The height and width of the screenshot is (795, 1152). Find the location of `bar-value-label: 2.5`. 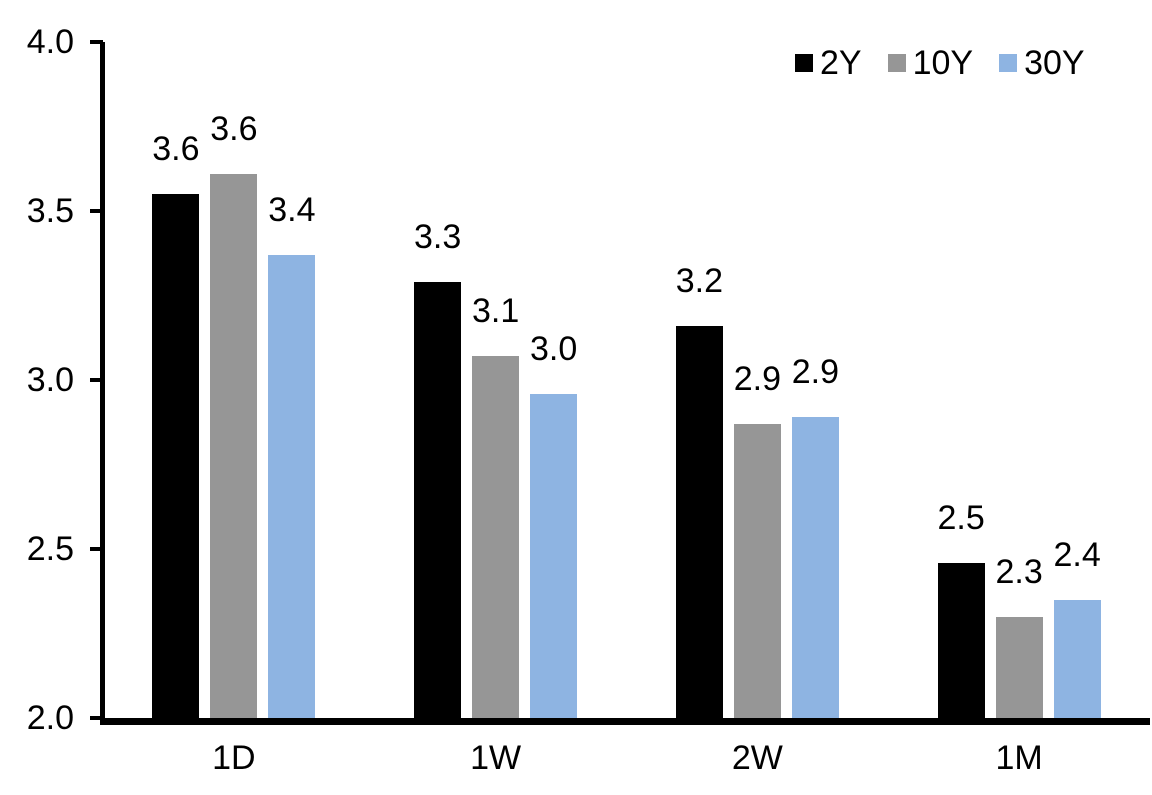

bar-value-label: 2.5 is located at coordinates (961, 517).